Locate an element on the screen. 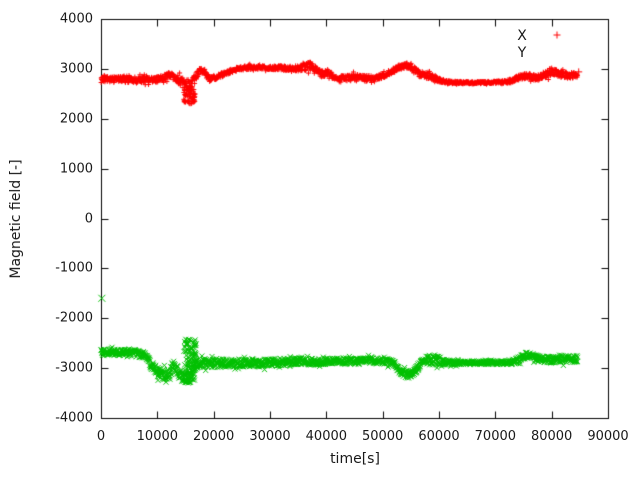 The width and height of the screenshot is (640, 480). x-tick-label: 40000 is located at coordinates (326, 436).